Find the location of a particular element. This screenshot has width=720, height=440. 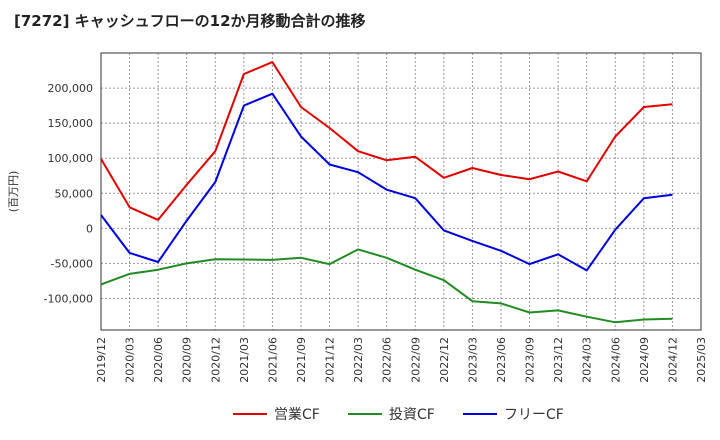

x-tick-label: 2021/06 is located at coordinates (272, 360).